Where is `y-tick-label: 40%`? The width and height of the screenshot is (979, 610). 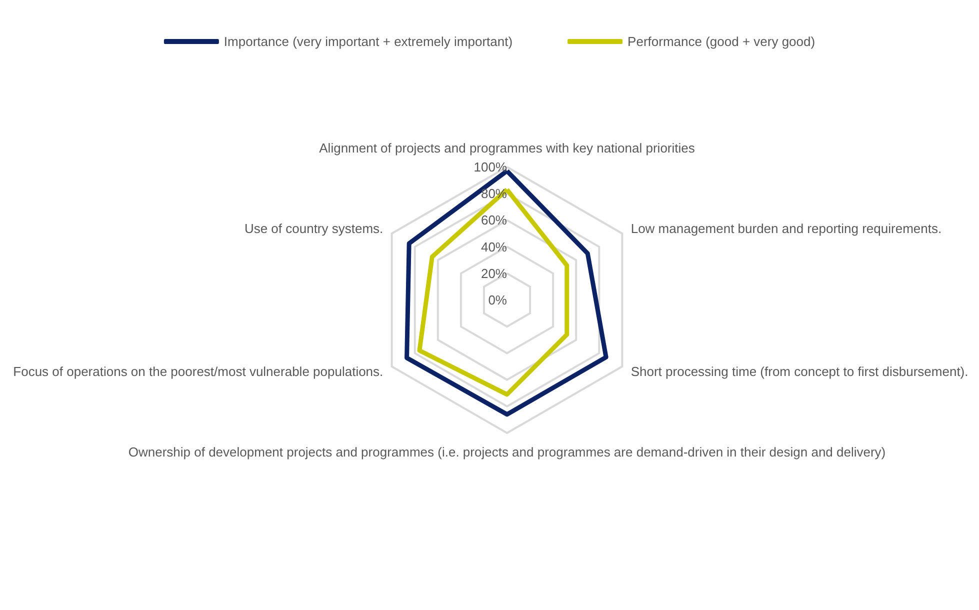 y-tick-label: 40% is located at coordinates (494, 246).